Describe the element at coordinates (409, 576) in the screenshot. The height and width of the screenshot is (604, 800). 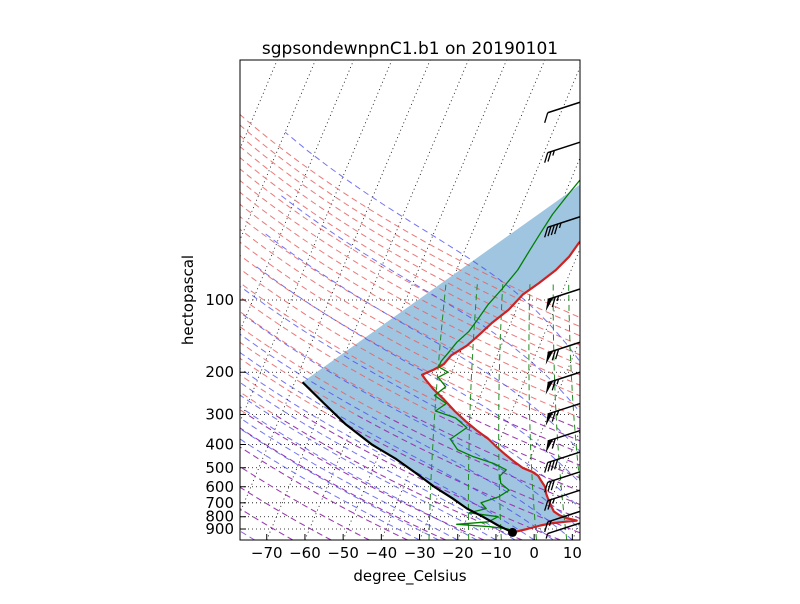
I see `x-axis-label: degree_Celsius` at that location.